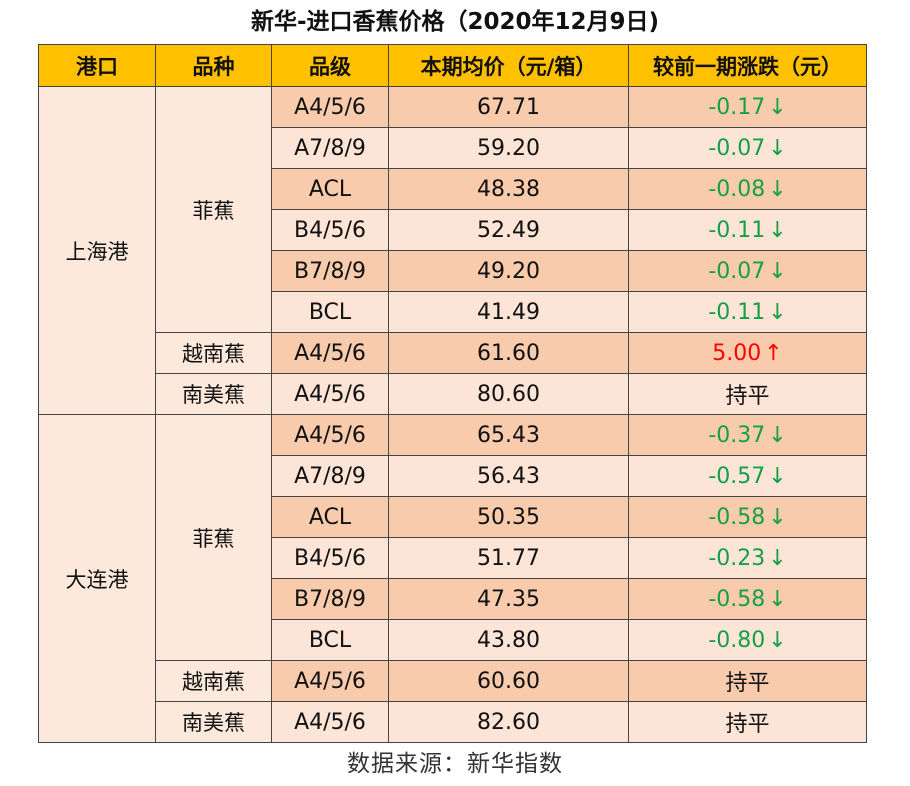 This screenshot has width=910, height=786. Describe the element at coordinates (330, 640) in the screenshot. I see `grade-cell: BCL` at that location.